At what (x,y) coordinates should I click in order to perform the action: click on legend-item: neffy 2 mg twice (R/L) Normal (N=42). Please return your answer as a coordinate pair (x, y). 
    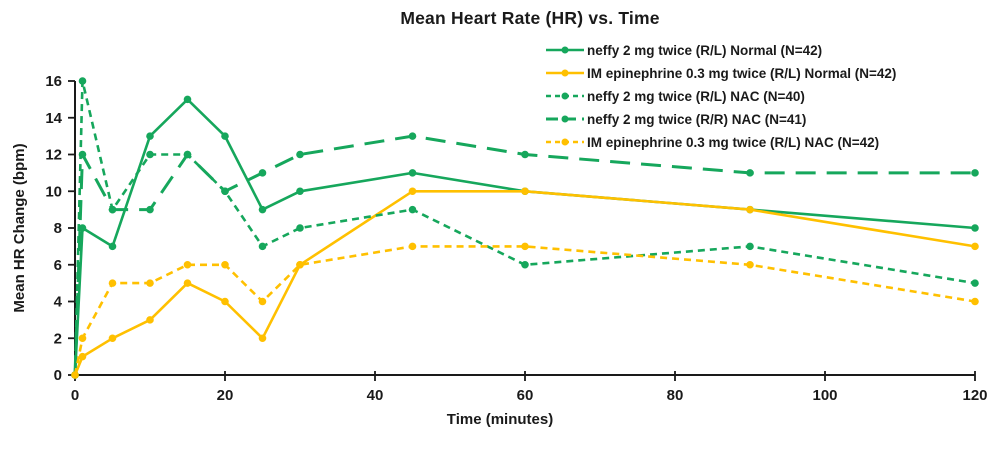
    Looking at the image, I should click on (720, 50).